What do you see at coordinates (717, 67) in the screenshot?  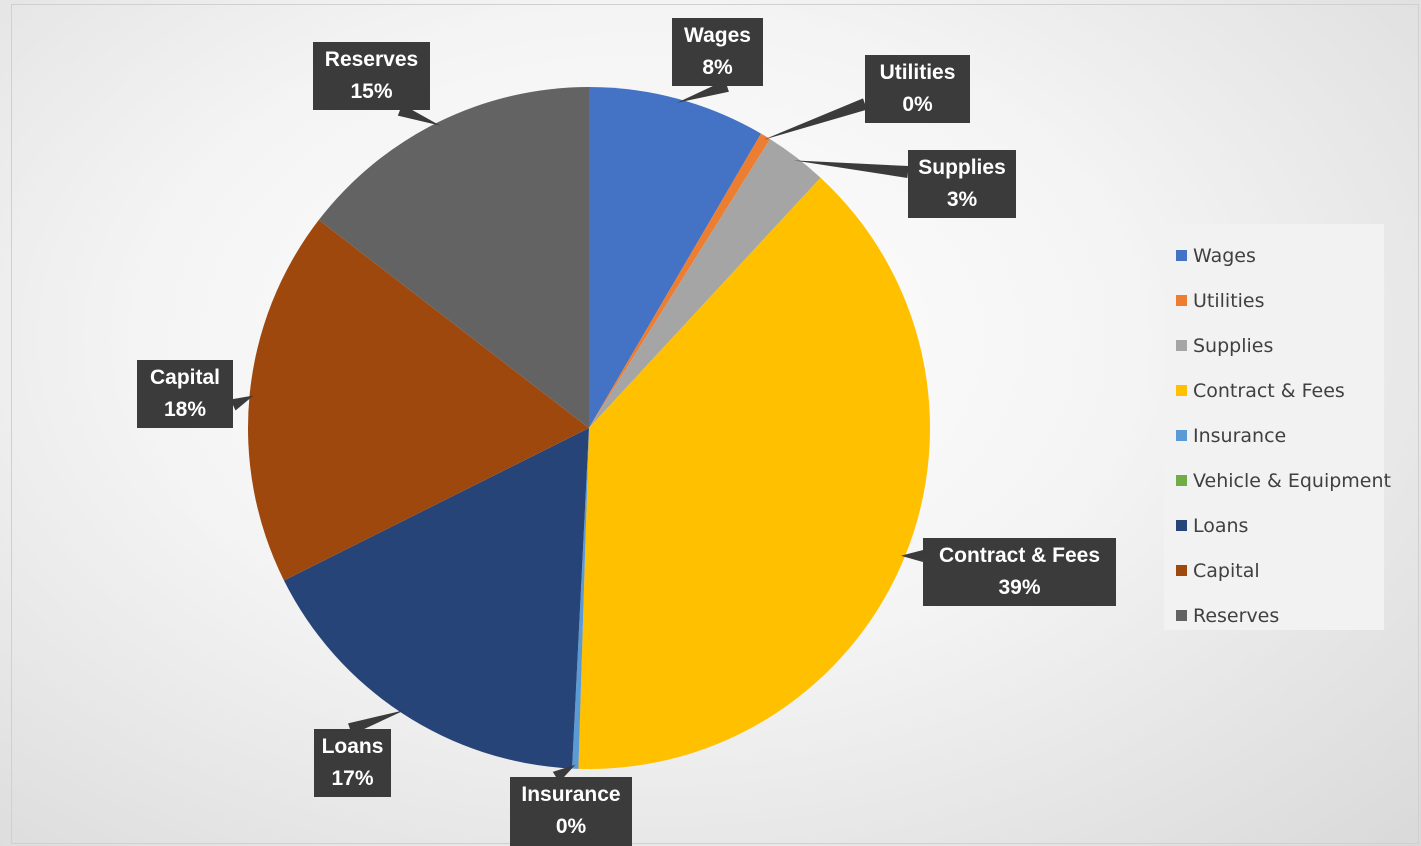 I see `data-label-percent: 8%` at bounding box center [717, 67].